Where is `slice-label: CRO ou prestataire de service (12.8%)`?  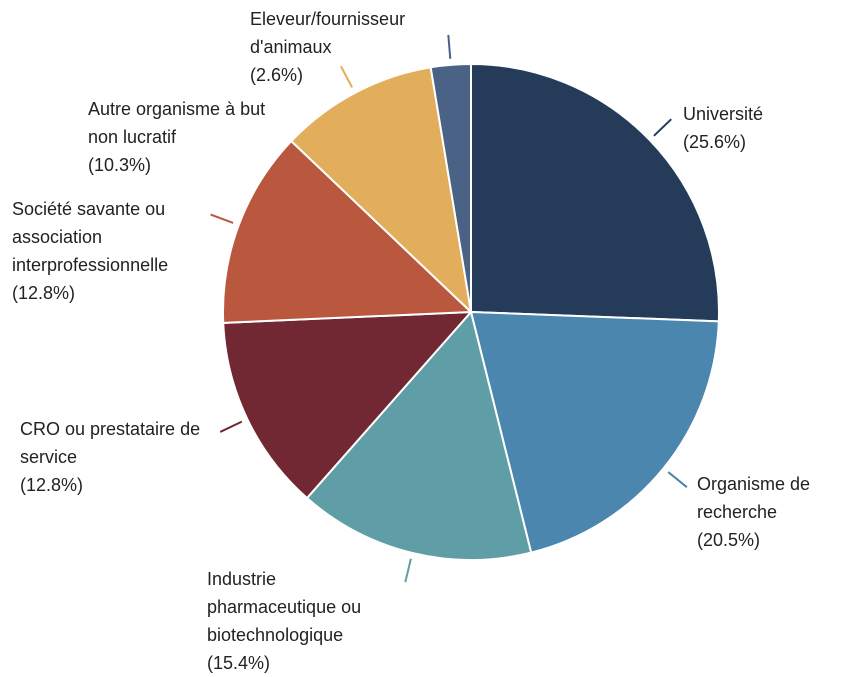 slice-label: CRO ou prestataire de service (12.8%) is located at coordinates (122, 457).